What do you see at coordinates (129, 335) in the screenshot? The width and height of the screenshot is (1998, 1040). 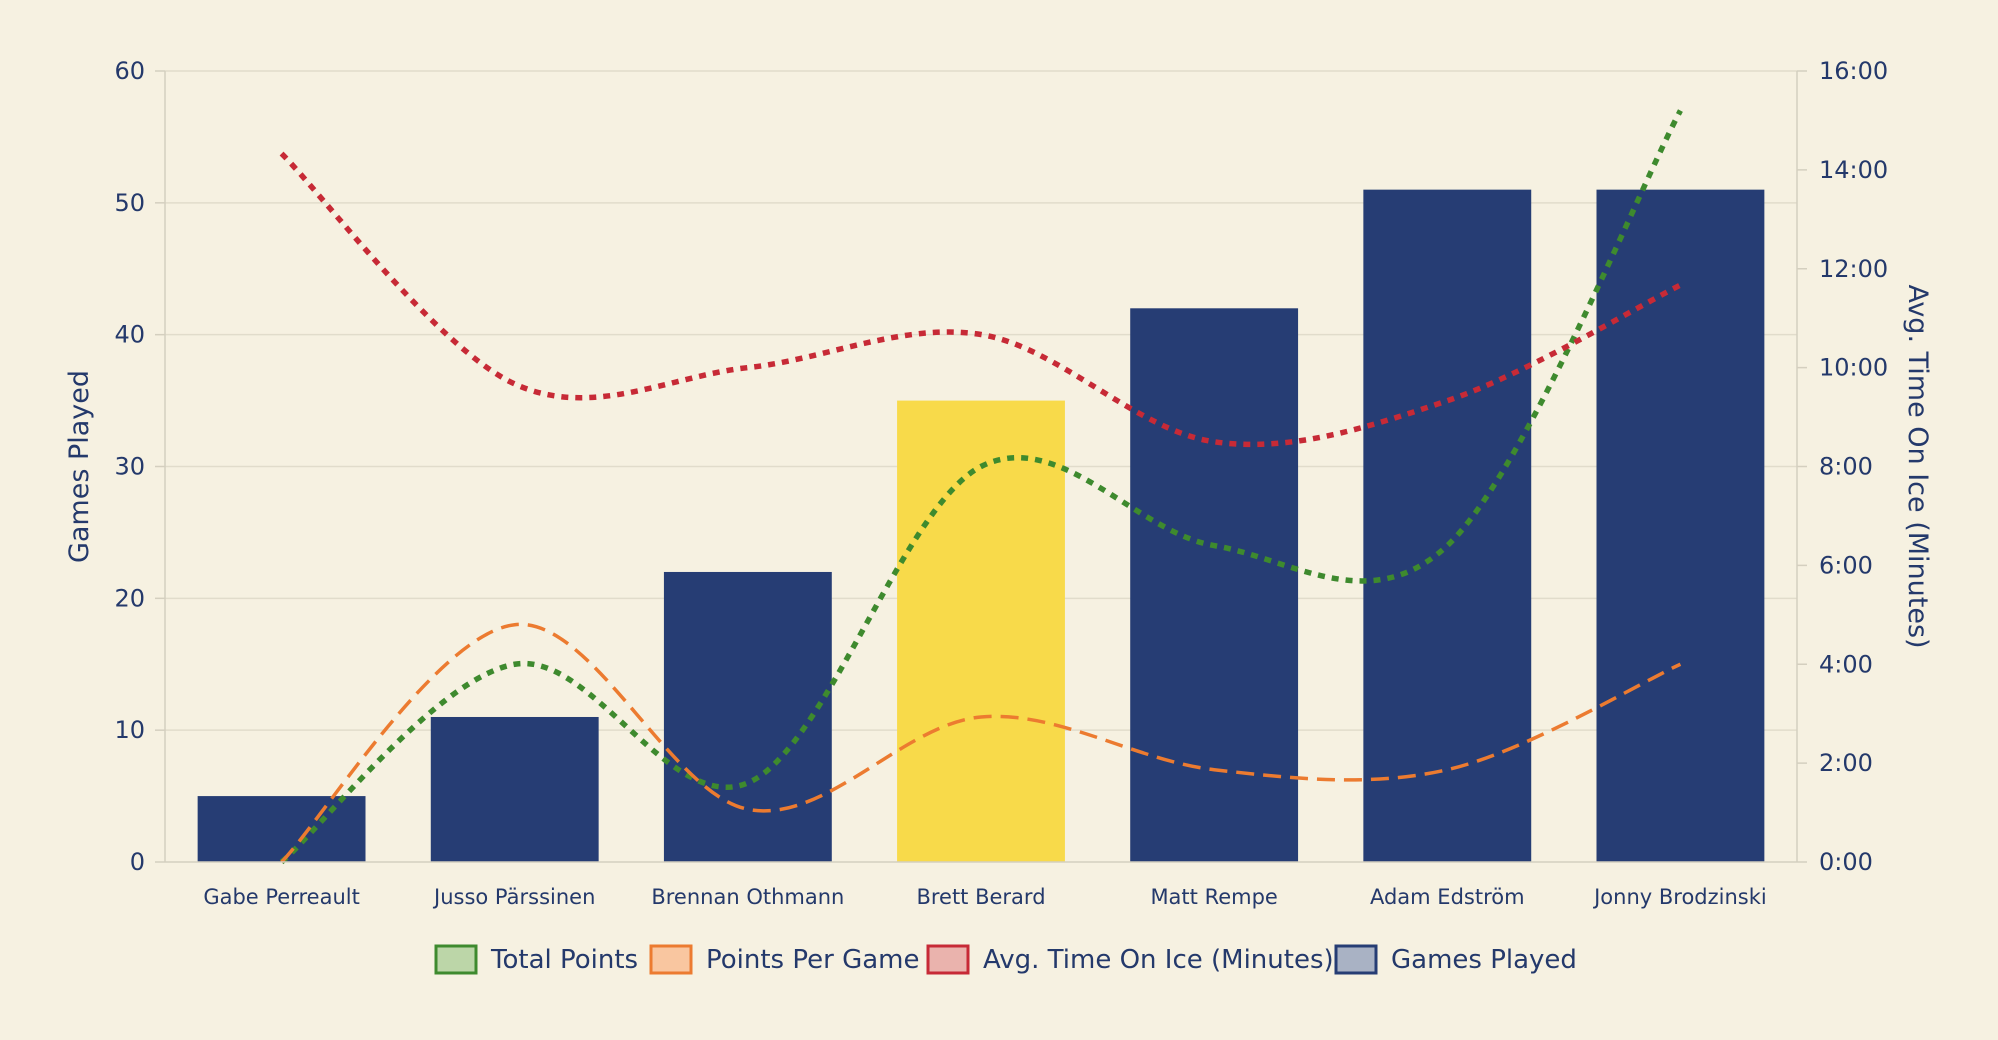 I see `y-tick-label: 40` at bounding box center [129, 335].